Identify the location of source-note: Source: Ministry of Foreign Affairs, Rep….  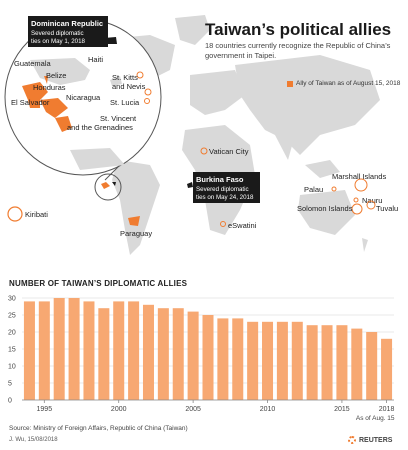
(98, 428).